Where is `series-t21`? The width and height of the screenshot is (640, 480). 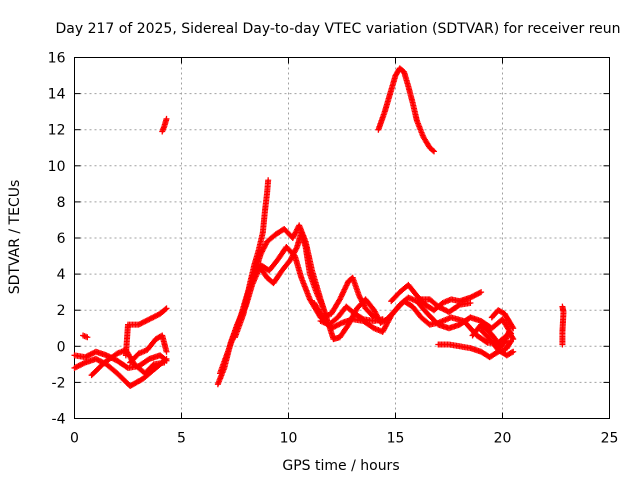
series-t21 is located at coordinates (563, 325).